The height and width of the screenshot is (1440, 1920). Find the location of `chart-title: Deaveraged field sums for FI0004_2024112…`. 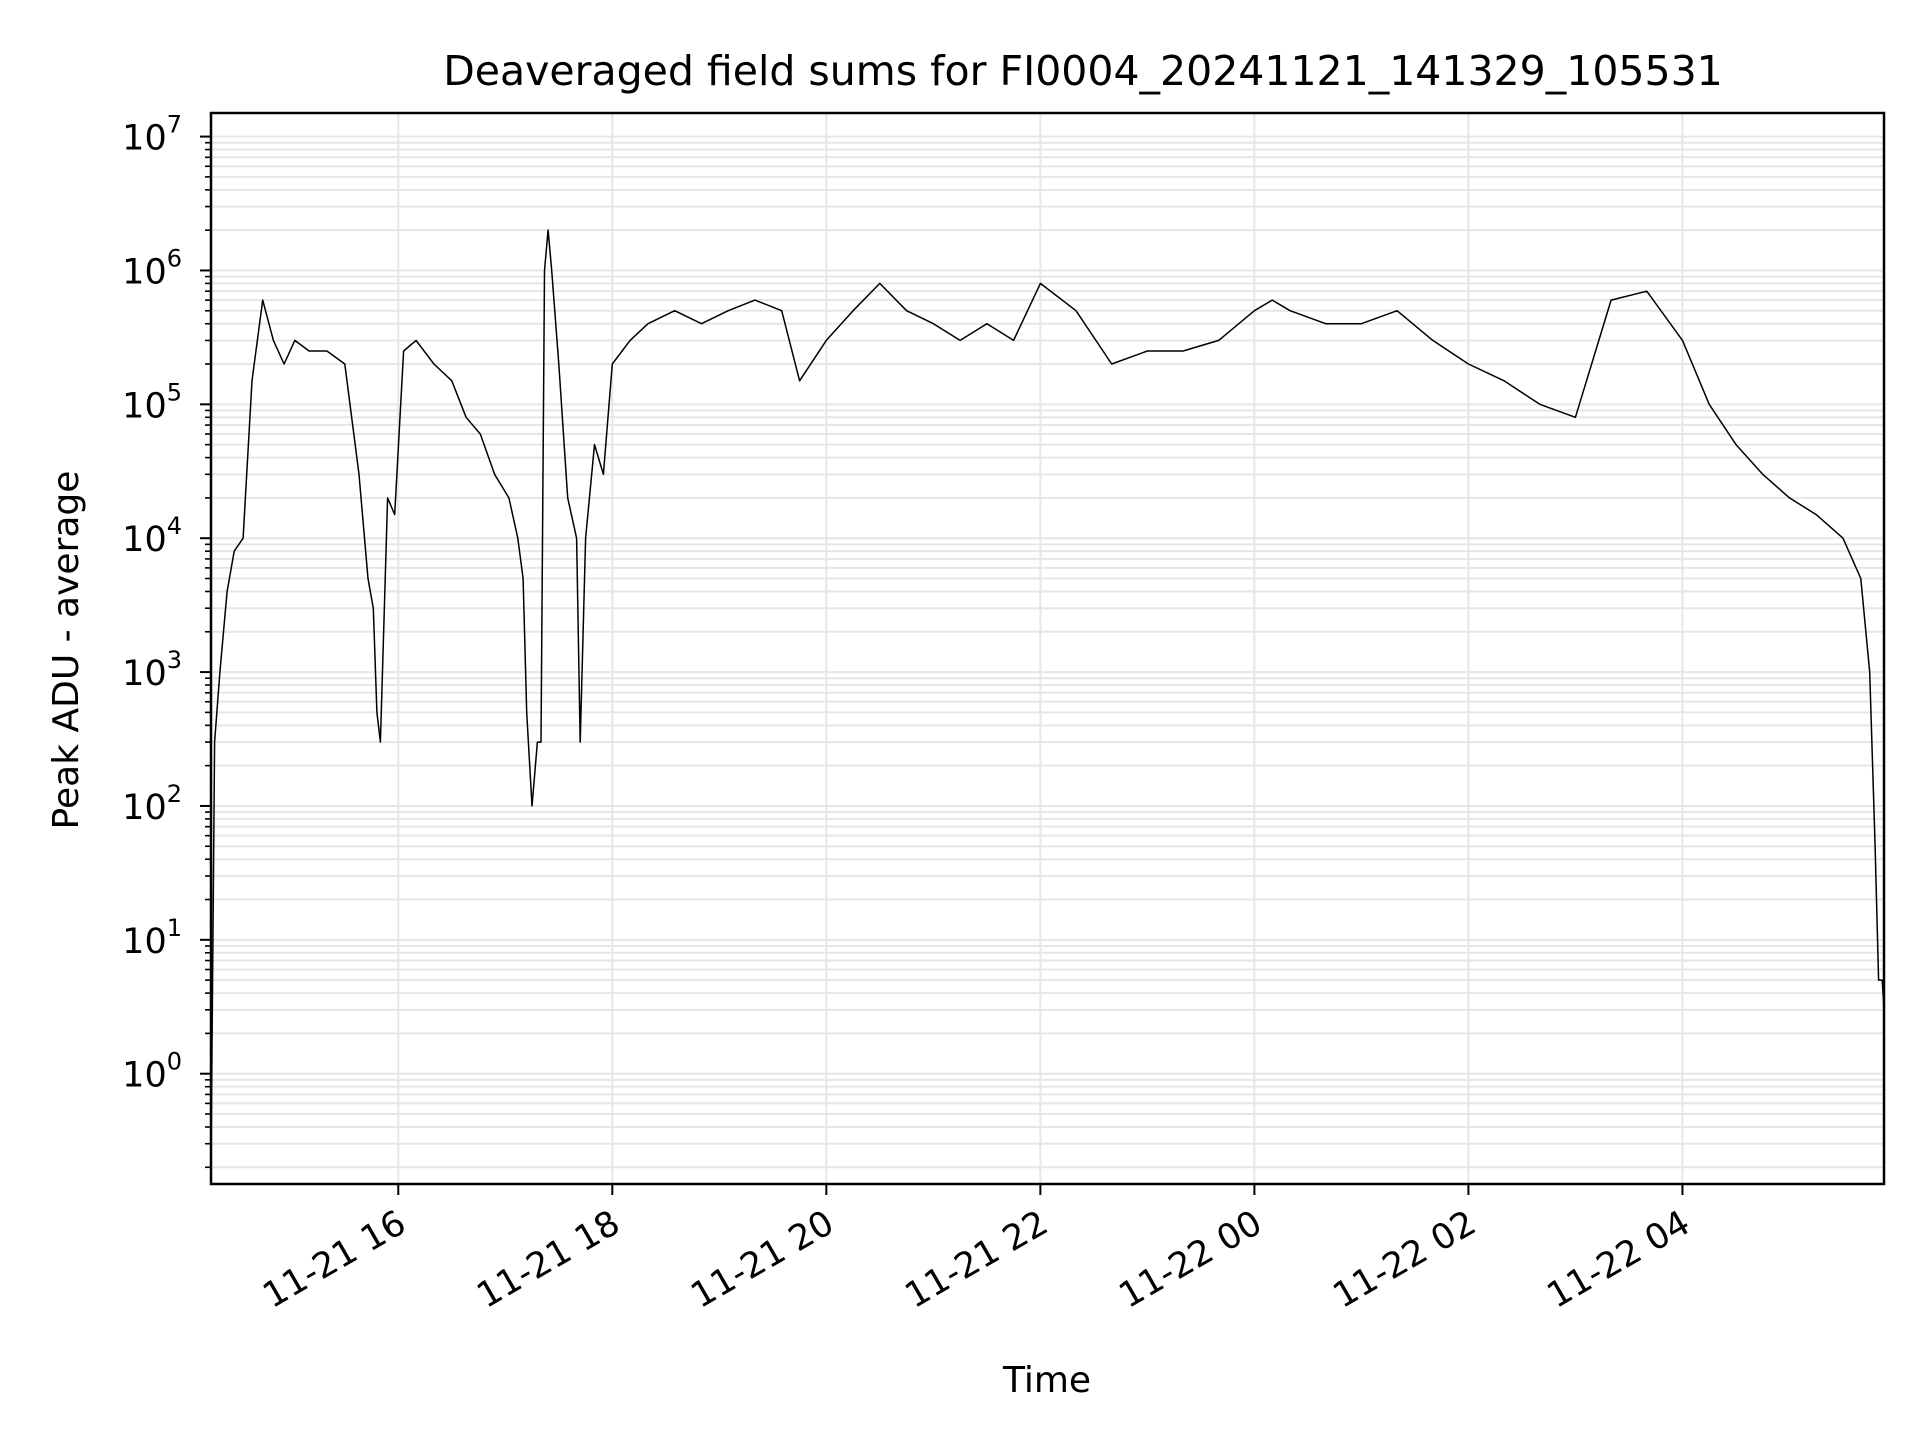

chart-title: Deaveraged field sums for FI0004_2024112… is located at coordinates (1083, 71).